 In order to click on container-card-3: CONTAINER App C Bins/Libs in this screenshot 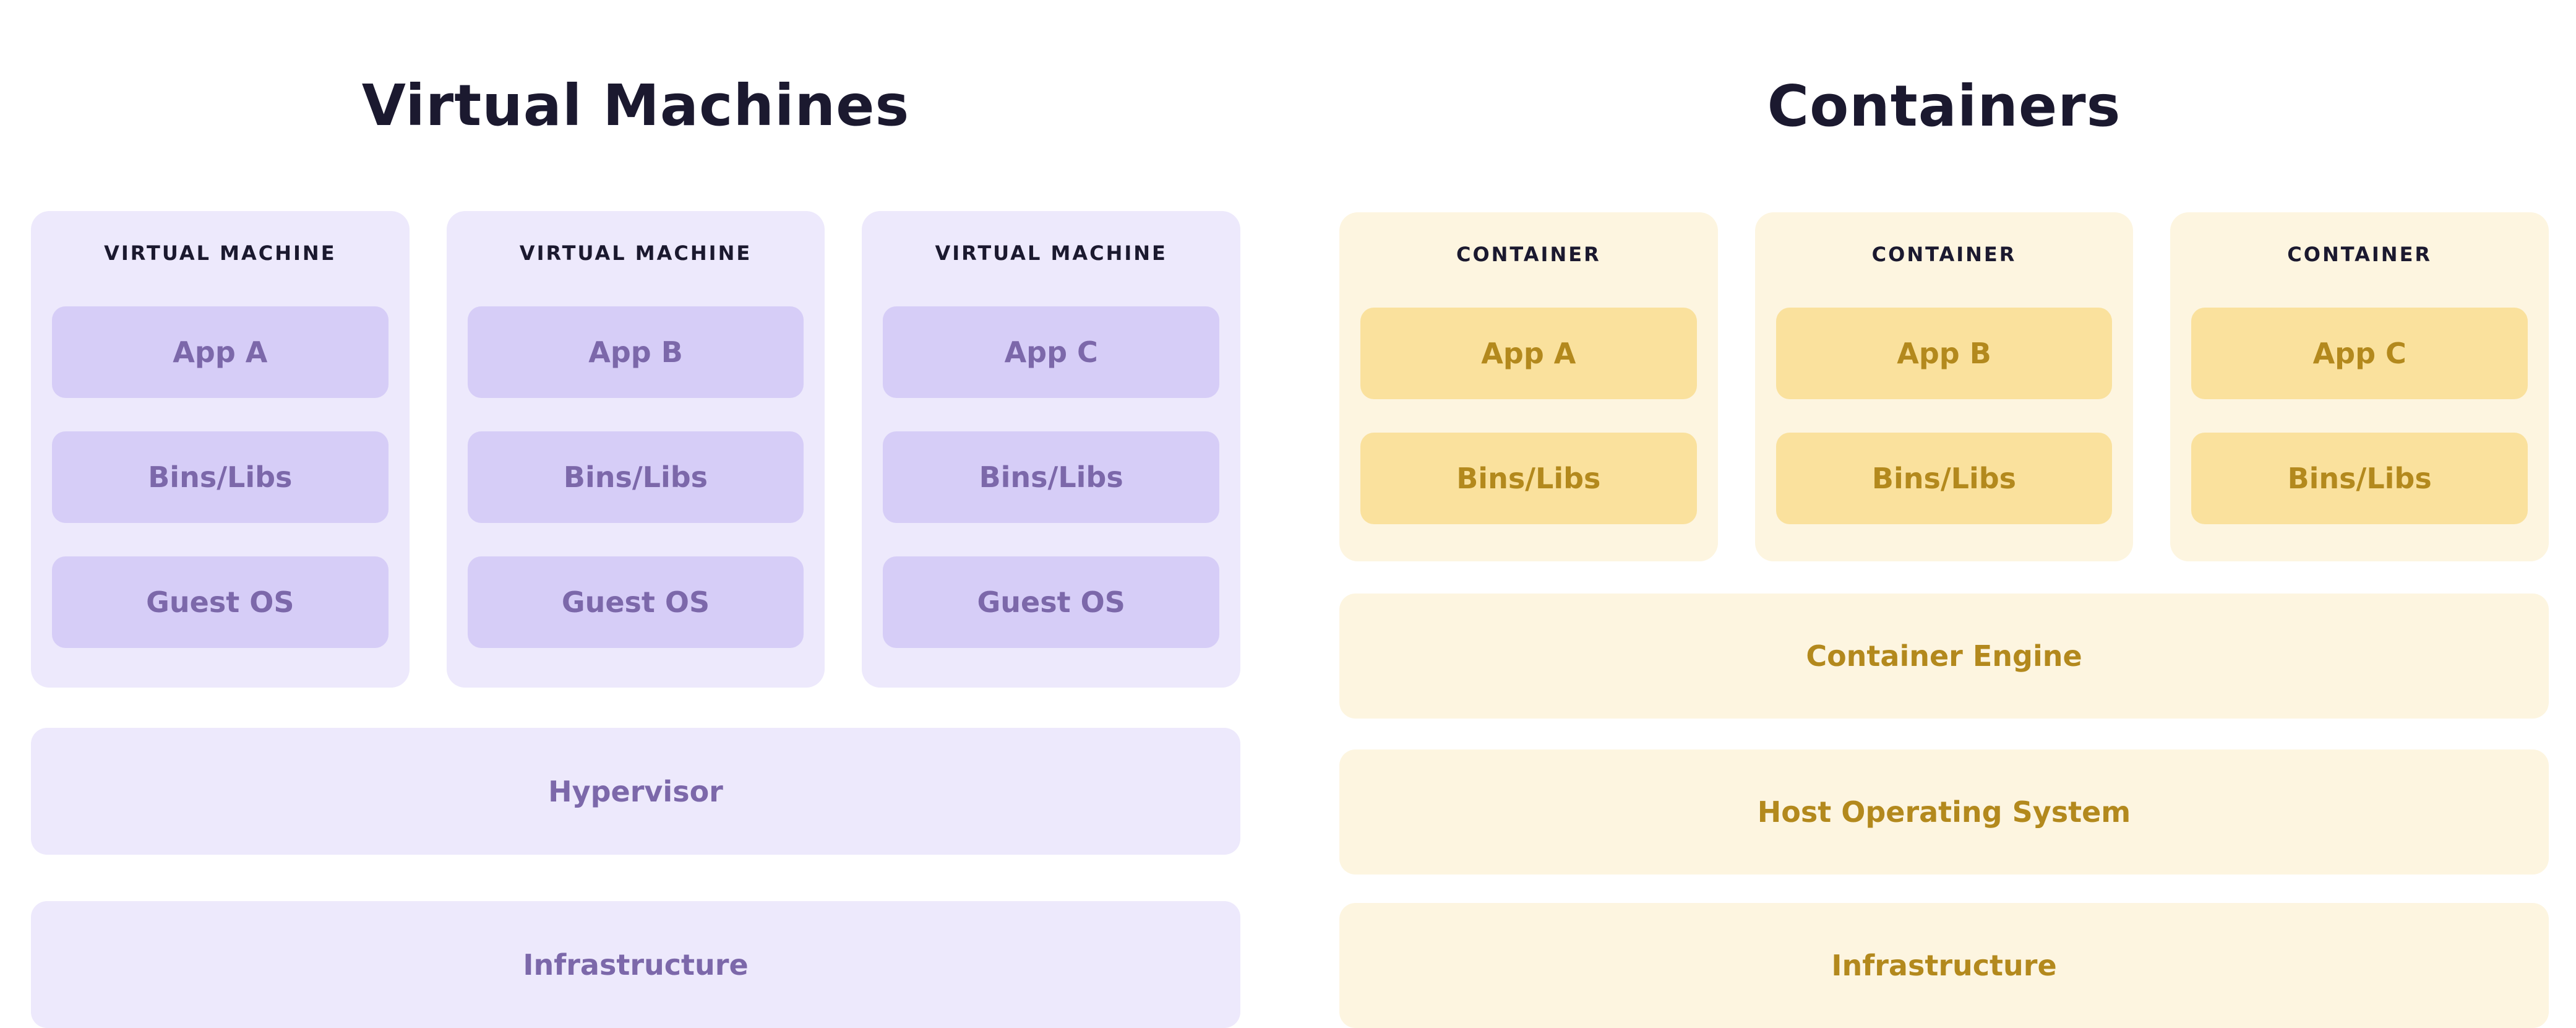, I will do `click(2359, 386)`.